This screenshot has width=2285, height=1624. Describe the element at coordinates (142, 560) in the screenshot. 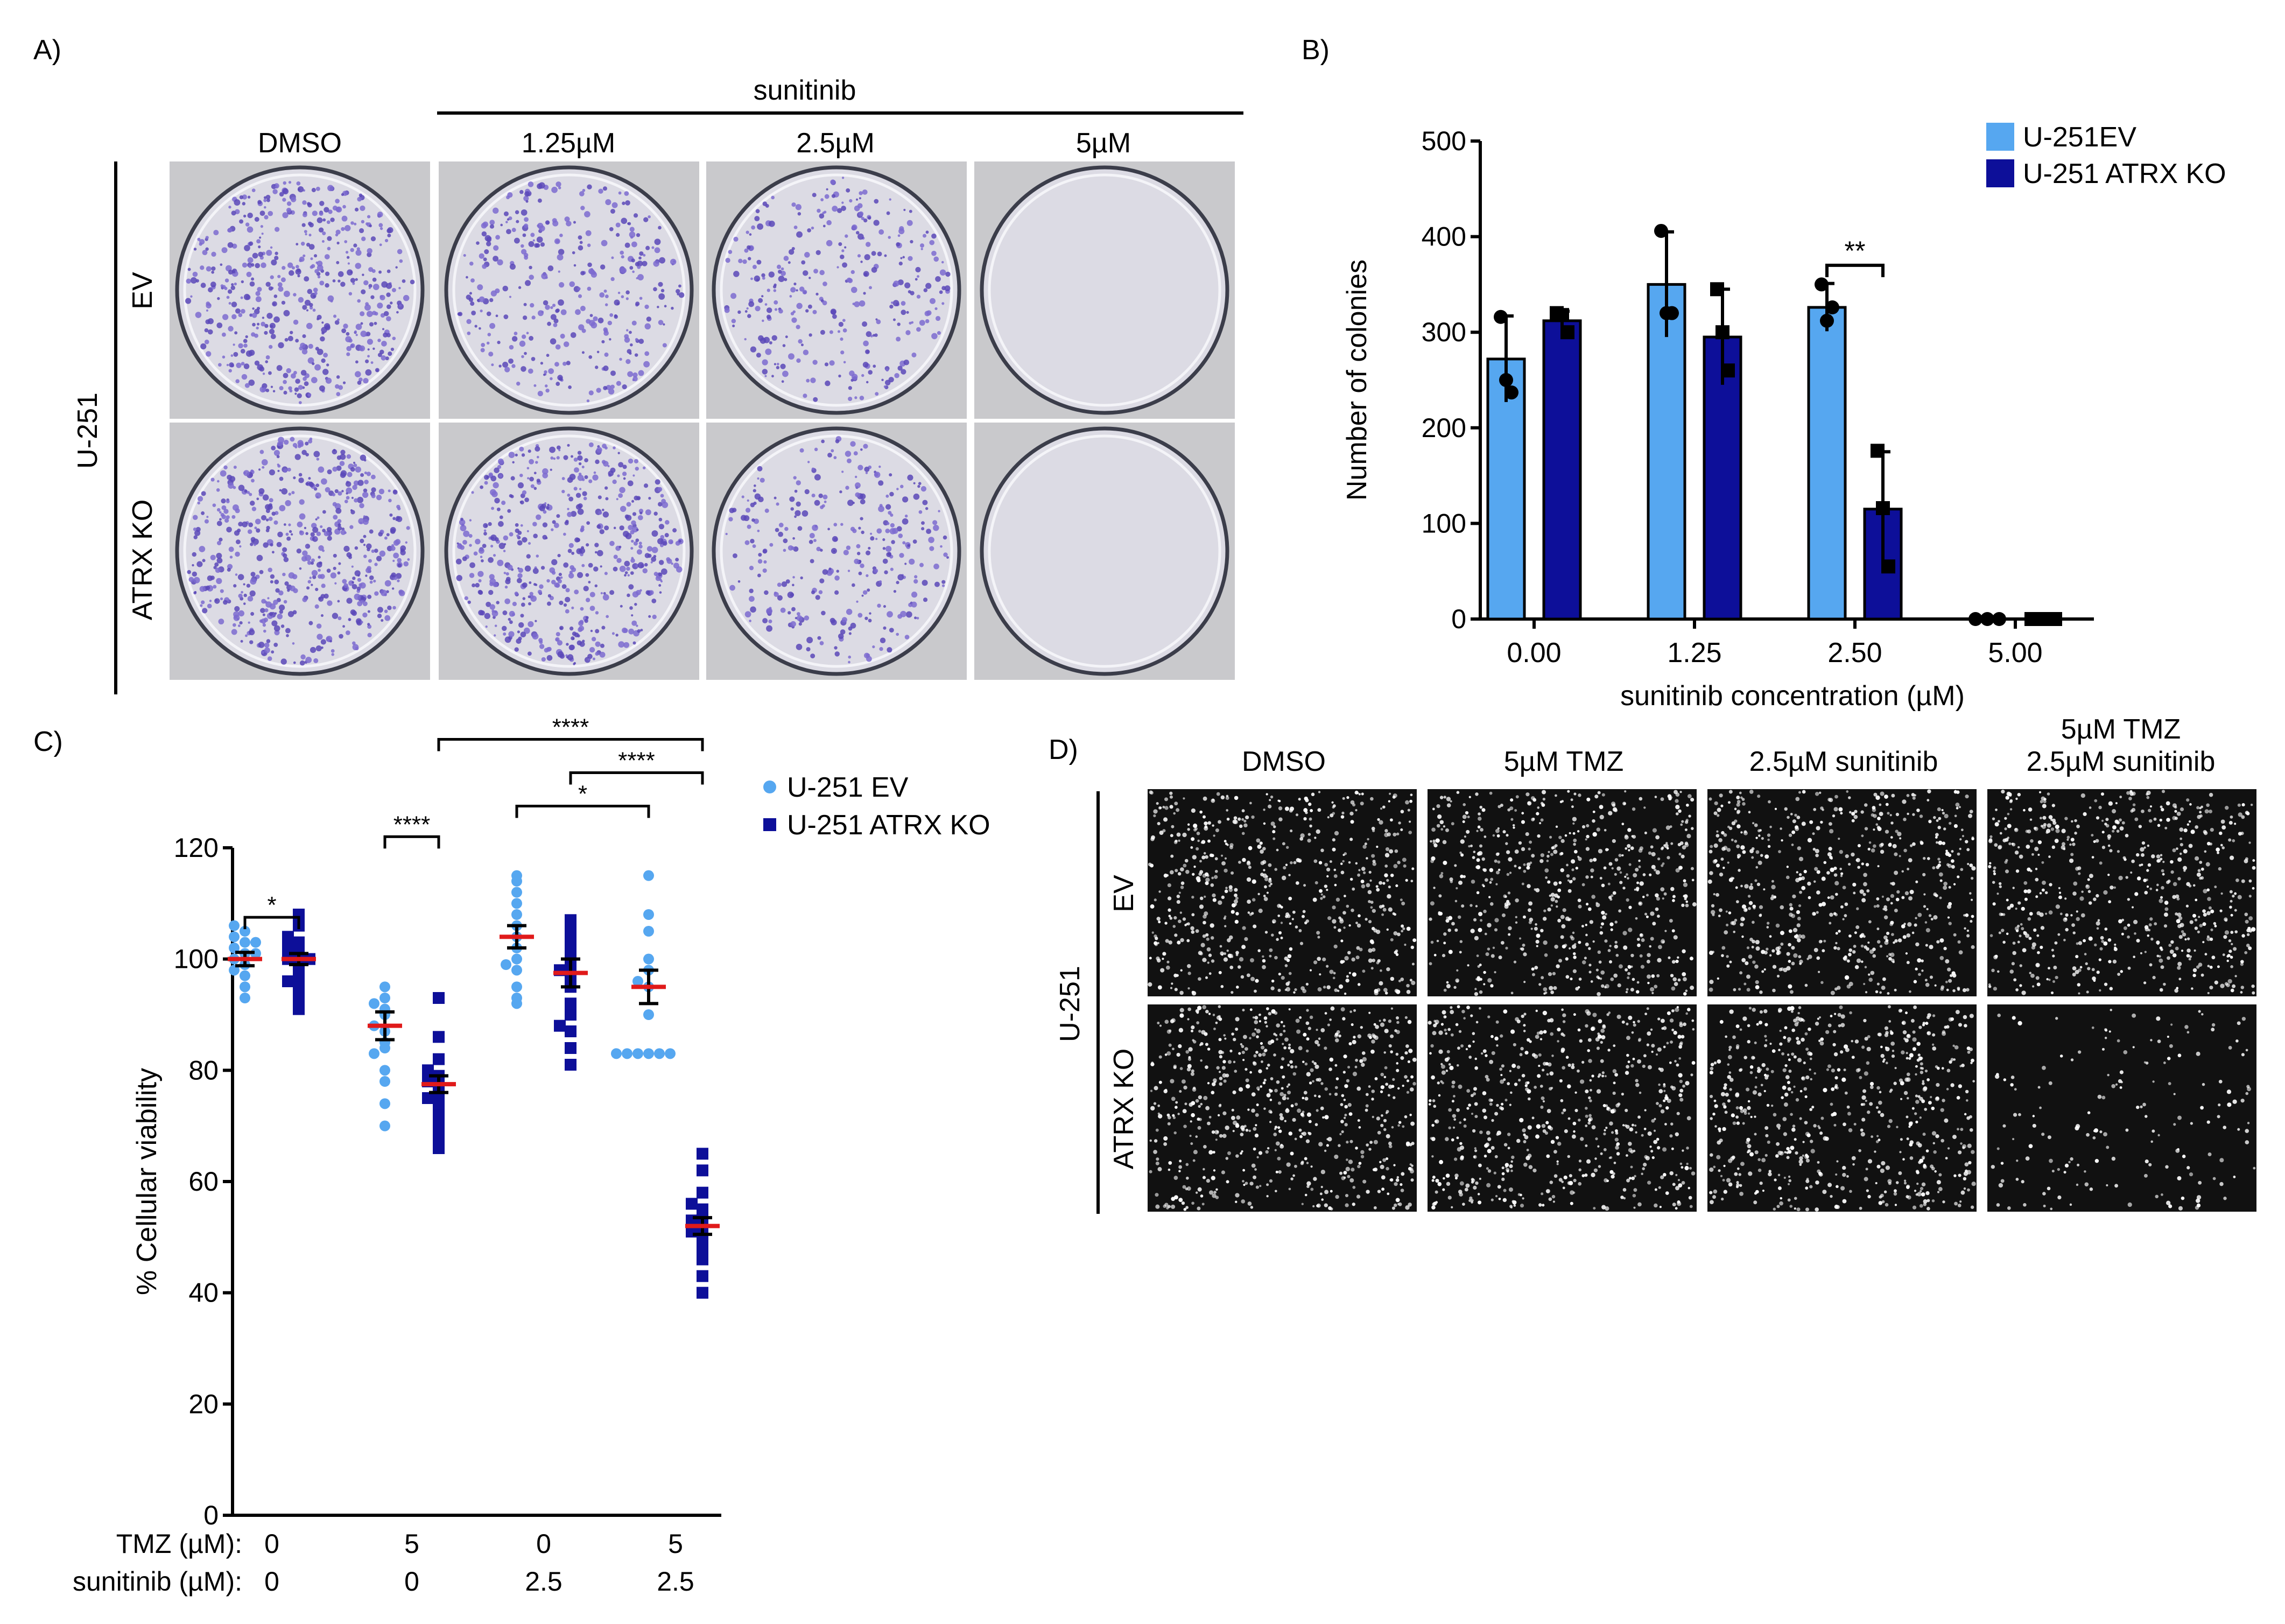

I see `panel-a-row-atrx: ATRX KO` at that location.